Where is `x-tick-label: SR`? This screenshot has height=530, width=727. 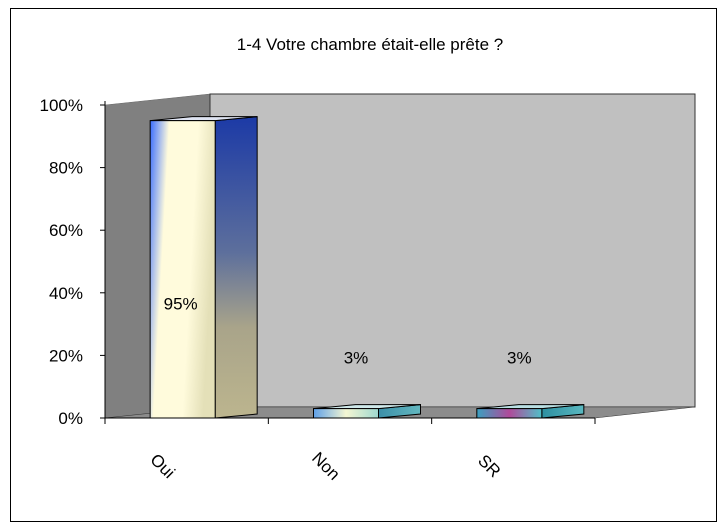 x-tick-label: SR is located at coordinates (489, 466).